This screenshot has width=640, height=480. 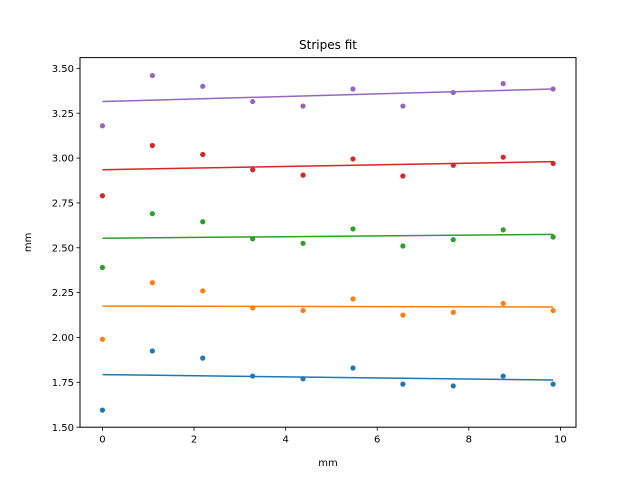 What do you see at coordinates (469, 440) in the screenshot?
I see `x-tick-label: 8` at bounding box center [469, 440].